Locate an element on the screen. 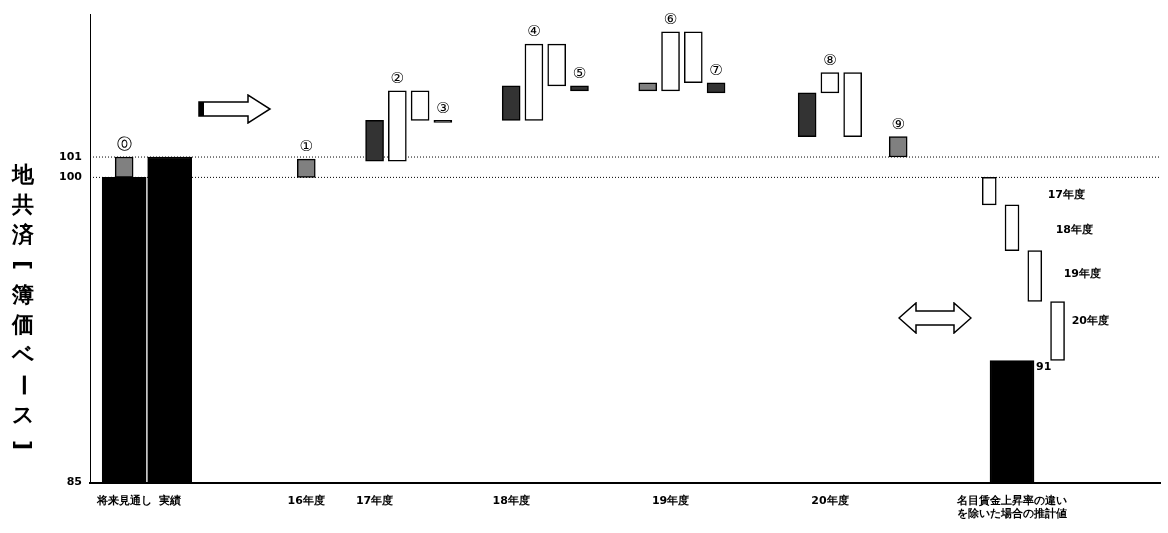 The width and height of the screenshot is (1168, 533). data-label: ⓪ is located at coordinates (124, 144).